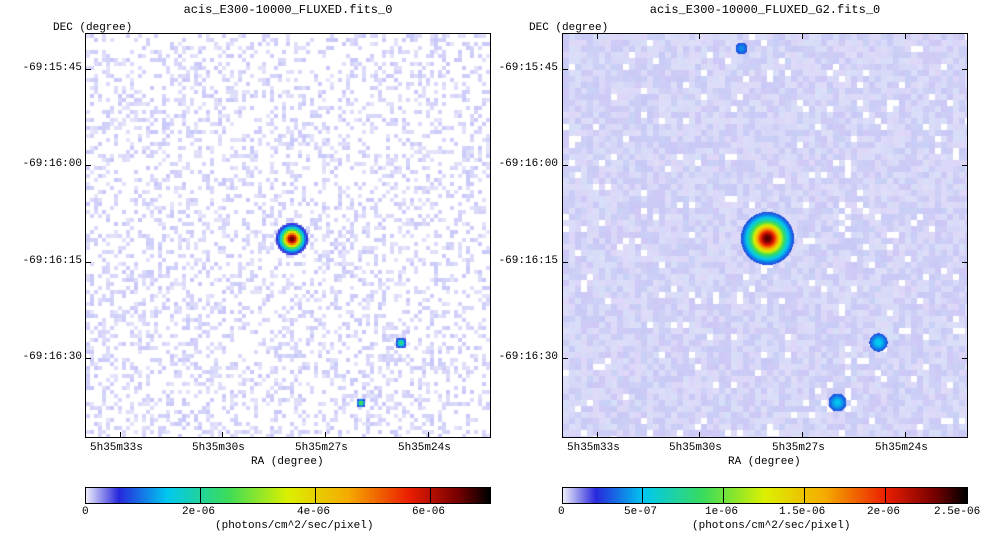 The image size is (1000, 555). What do you see at coordinates (429, 512) in the screenshot?
I see `left-colorbar-tick-label: 6e-06` at bounding box center [429, 512].